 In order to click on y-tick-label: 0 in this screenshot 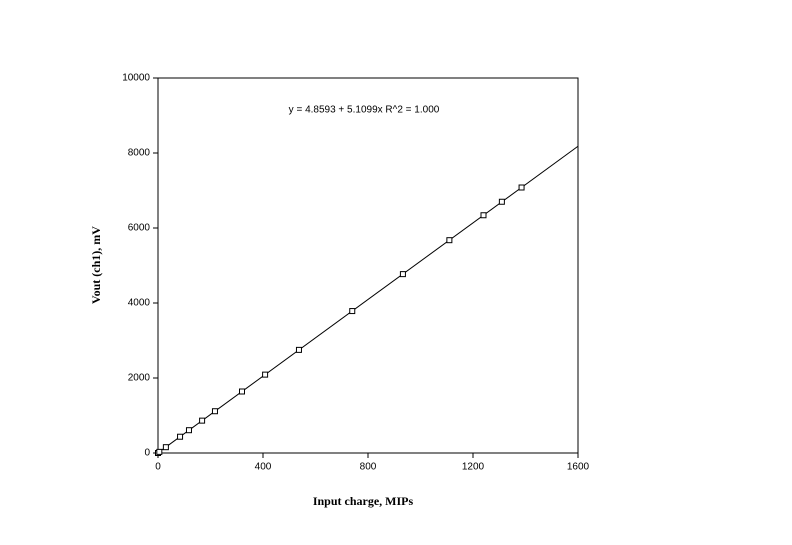, I will do `click(147, 453)`.